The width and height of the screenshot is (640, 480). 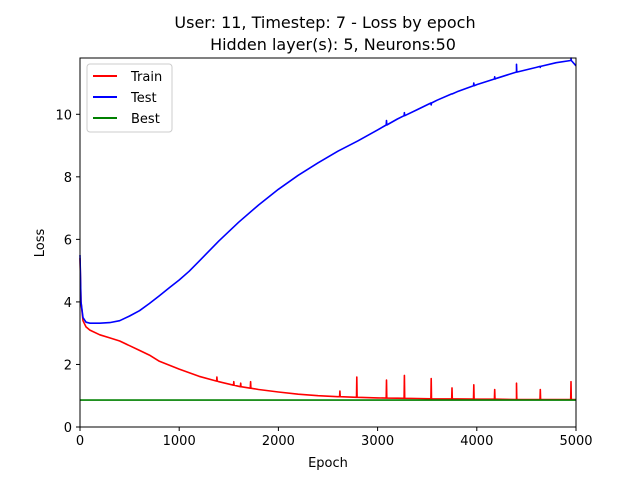 I want to click on y-tick-label: 8, so click(x=68, y=178).